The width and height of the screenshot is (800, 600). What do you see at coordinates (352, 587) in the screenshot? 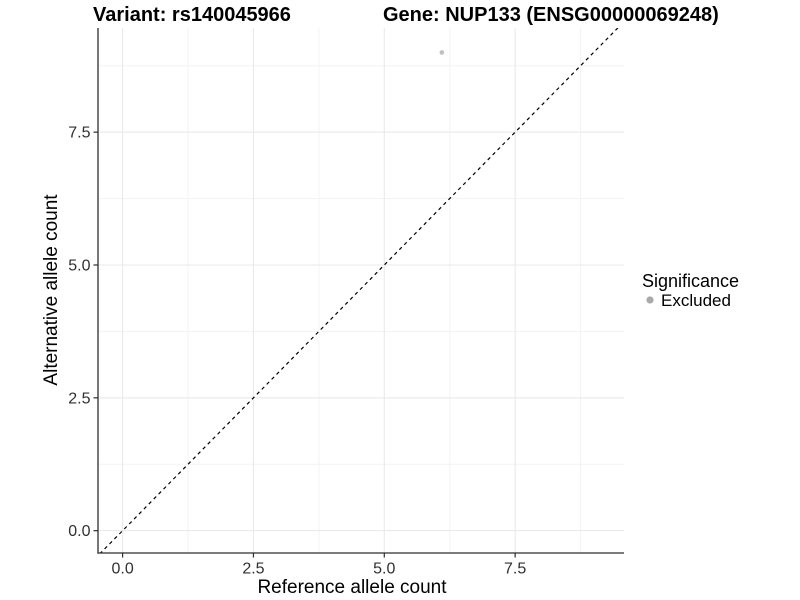
I see `x-axis-title: Reference allele count` at bounding box center [352, 587].